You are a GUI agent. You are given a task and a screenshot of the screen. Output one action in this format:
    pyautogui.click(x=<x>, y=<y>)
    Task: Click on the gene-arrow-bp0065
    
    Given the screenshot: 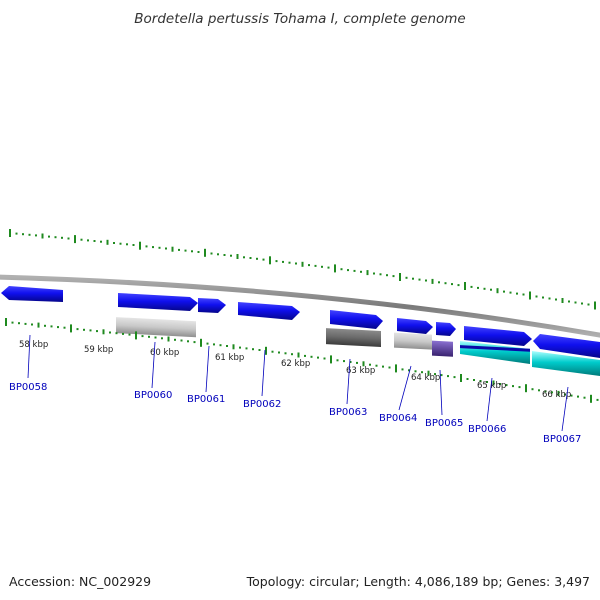 What is the action you would take?
    pyautogui.click(x=446, y=329)
    